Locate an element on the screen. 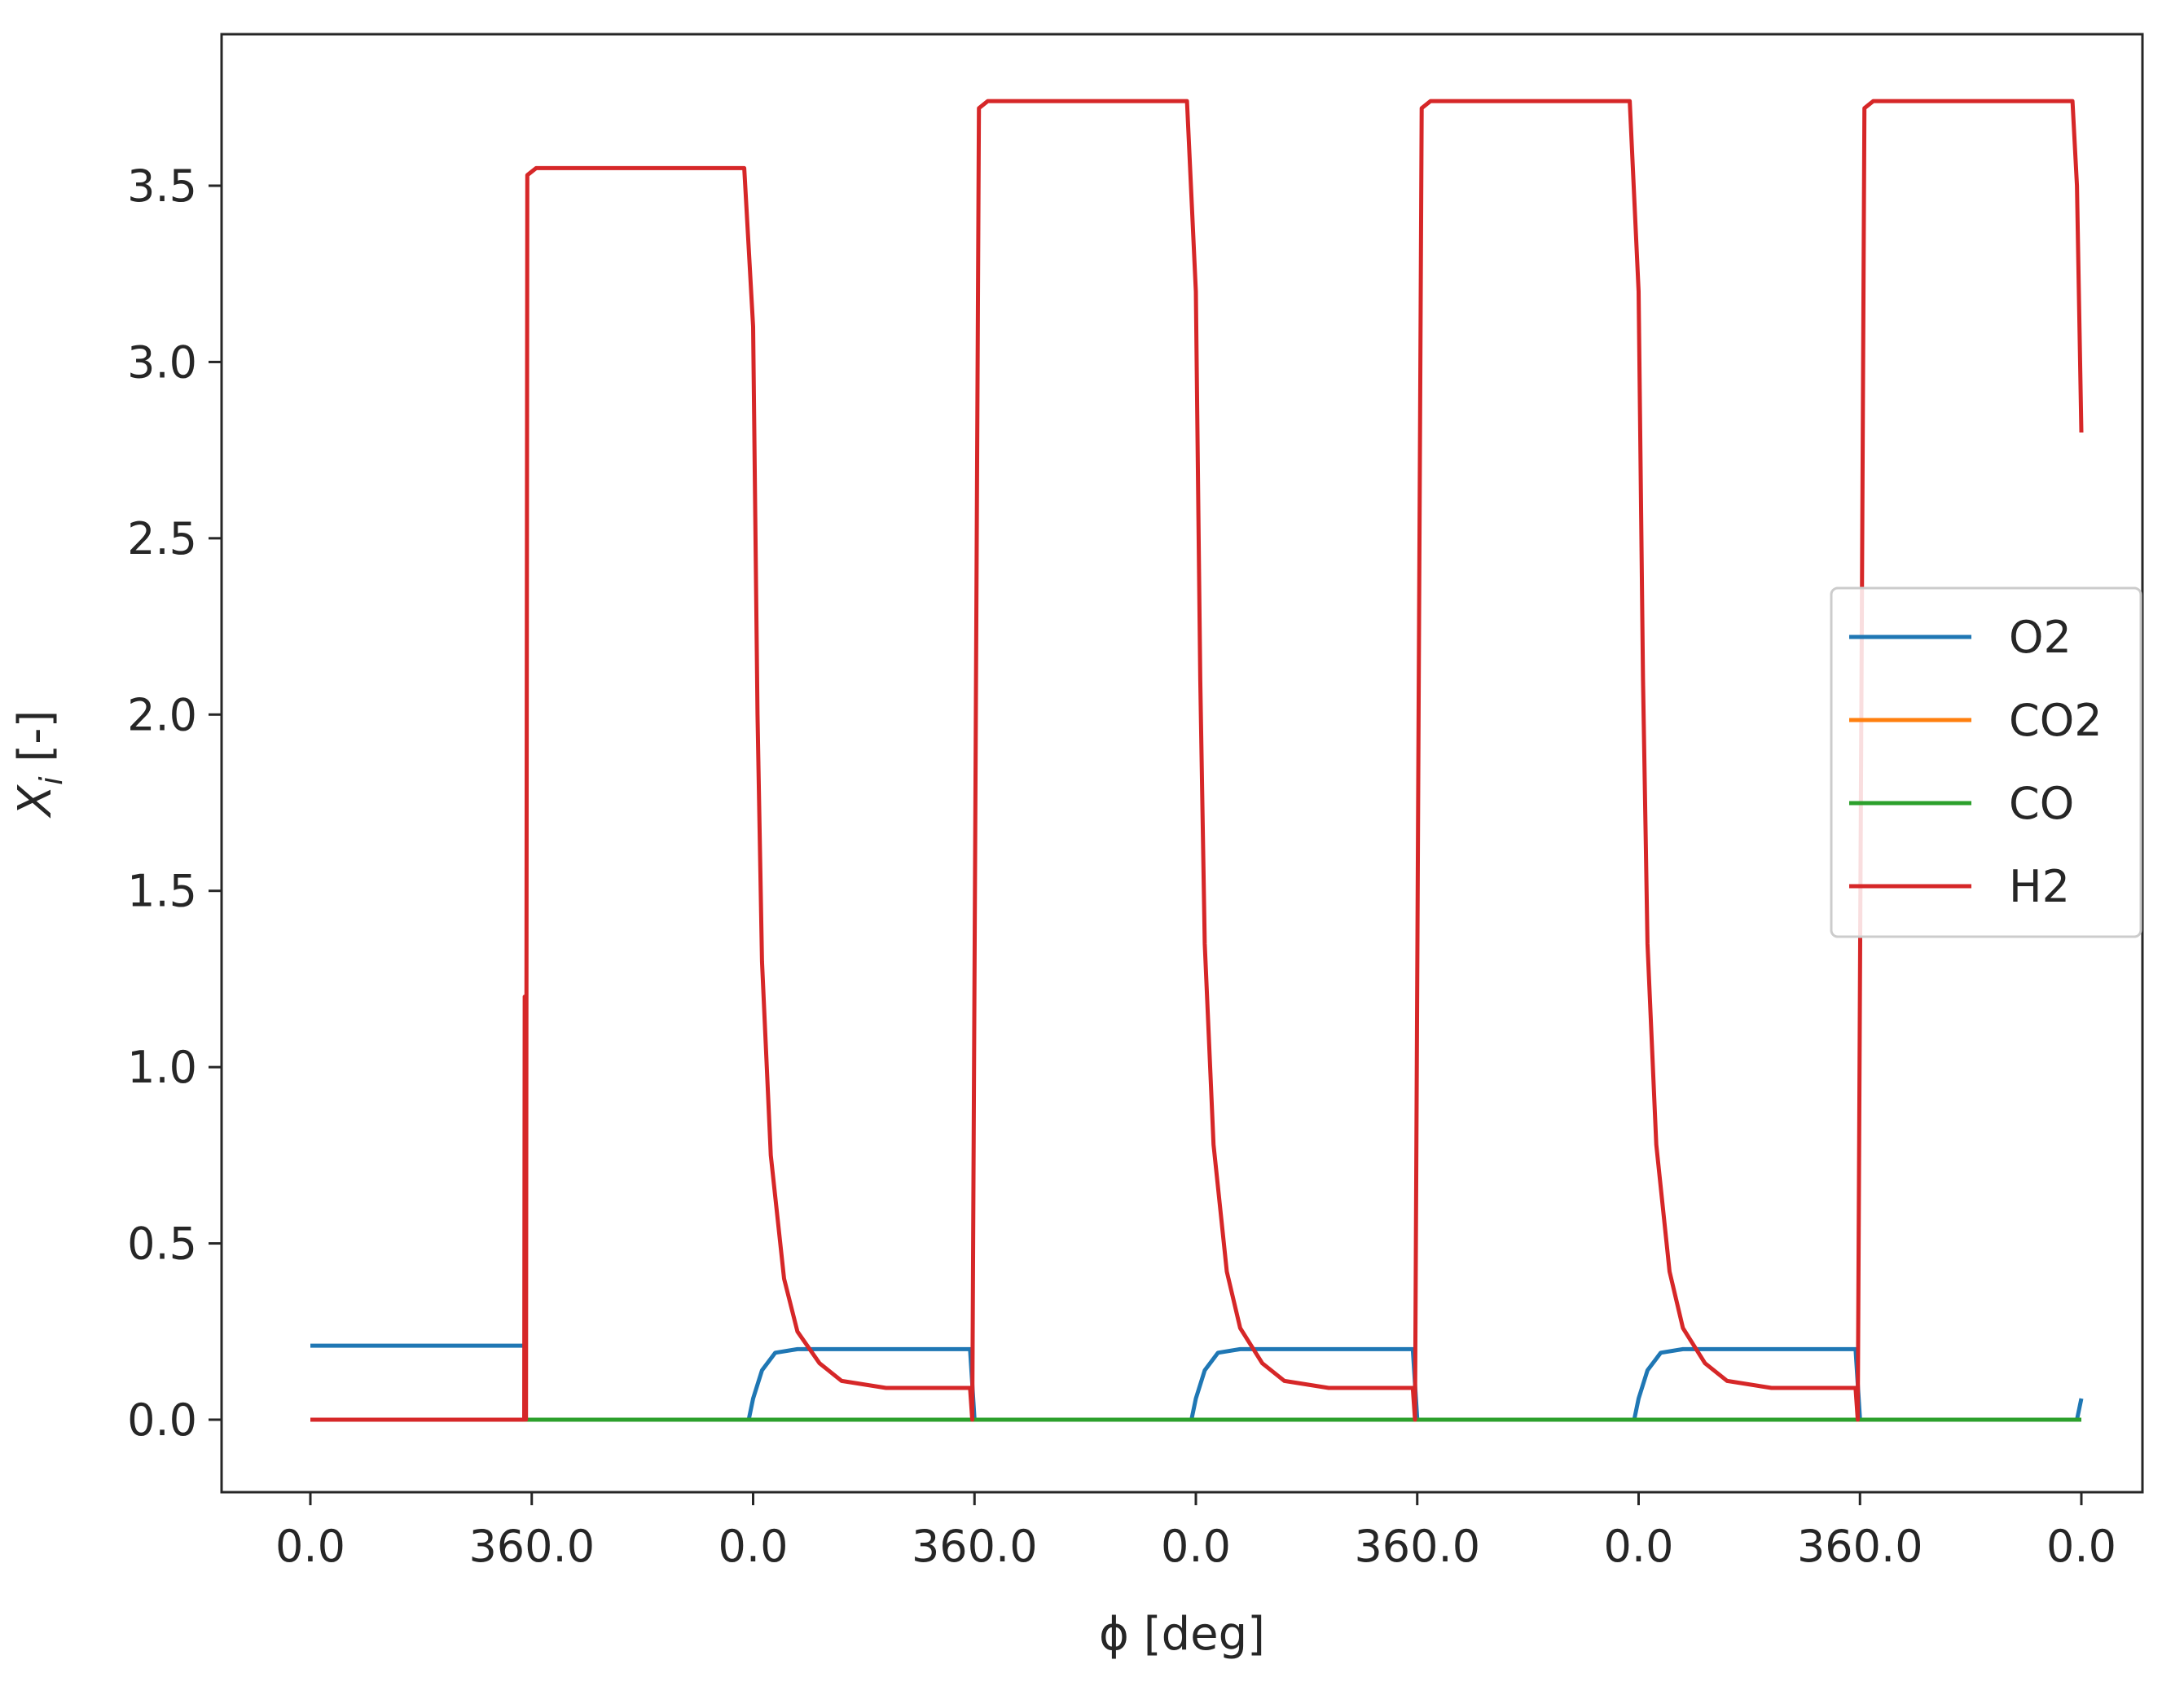  legend-label-co: CO is located at coordinates (2042, 803).